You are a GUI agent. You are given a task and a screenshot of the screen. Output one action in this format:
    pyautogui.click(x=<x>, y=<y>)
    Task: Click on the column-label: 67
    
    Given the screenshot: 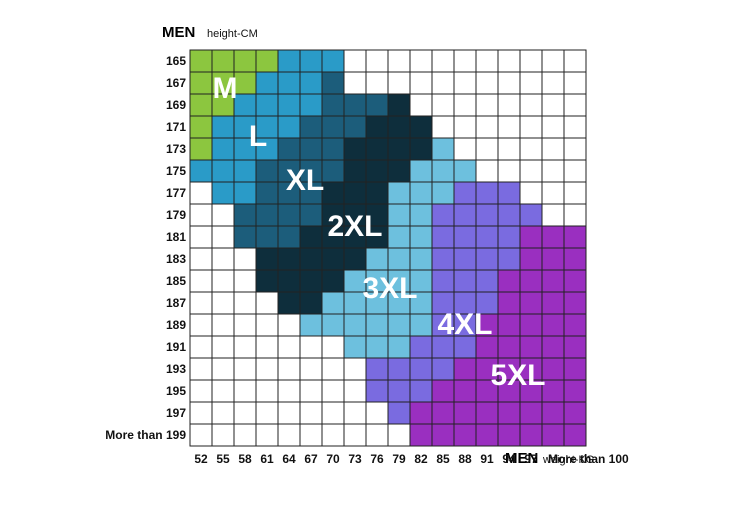 What is the action you would take?
    pyautogui.click(x=311, y=459)
    